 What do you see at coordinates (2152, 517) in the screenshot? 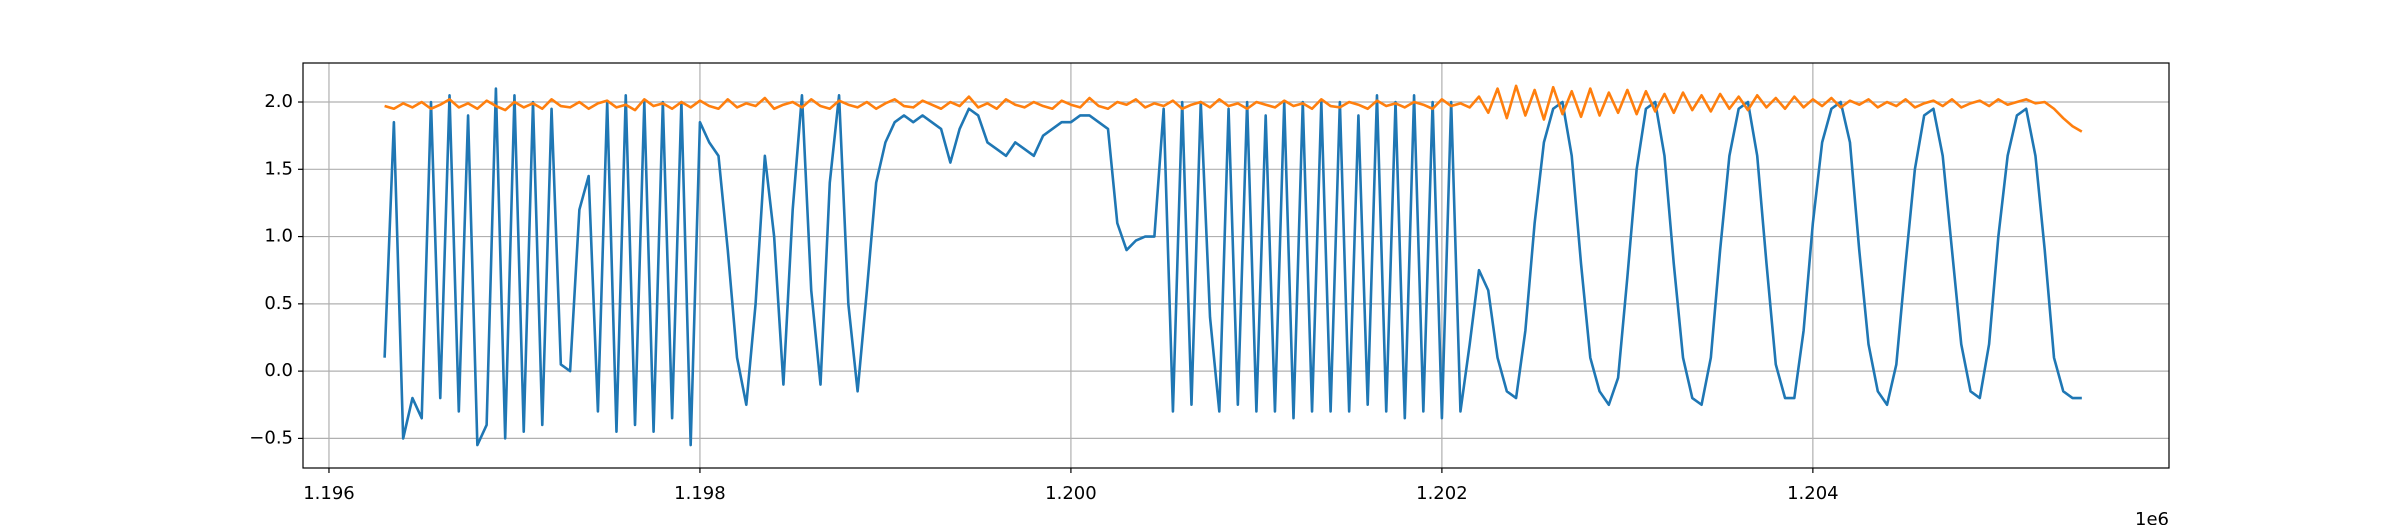
I see `x-offset-label: 1e6` at bounding box center [2152, 517].